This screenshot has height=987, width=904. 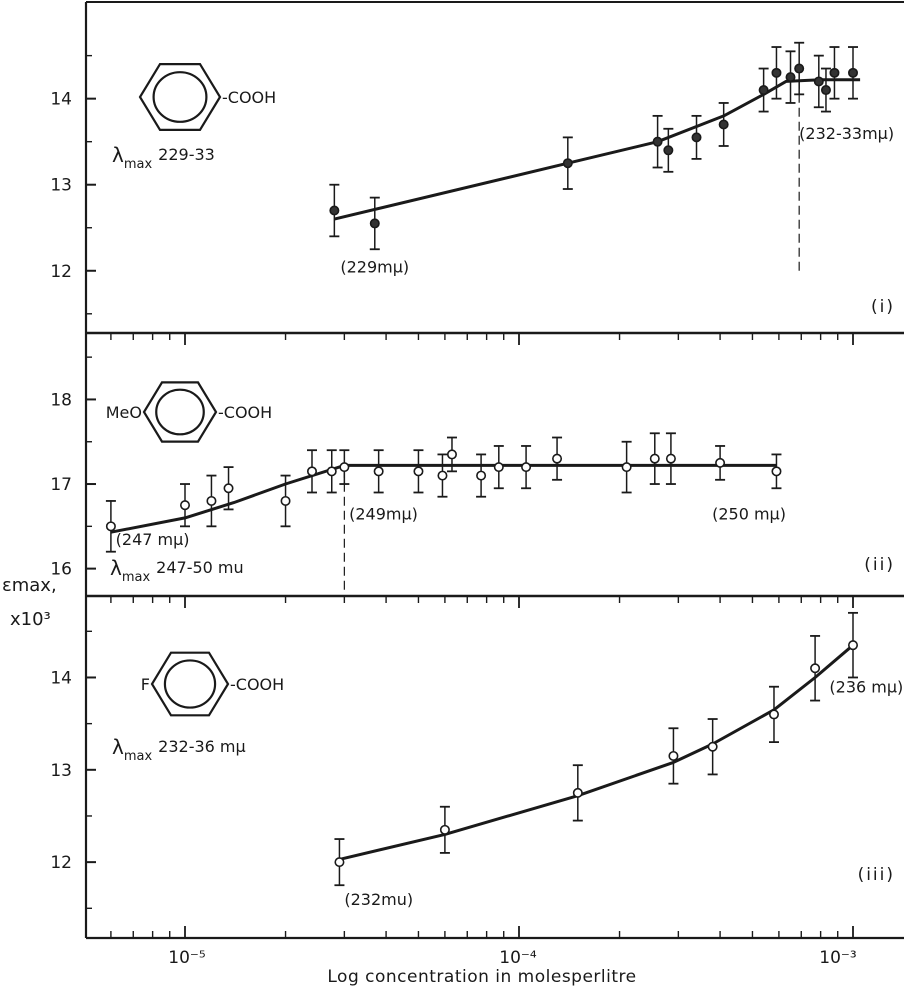 What do you see at coordinates (29, 585) in the screenshot?
I see `y-axis-label: εmax,` at bounding box center [29, 585].